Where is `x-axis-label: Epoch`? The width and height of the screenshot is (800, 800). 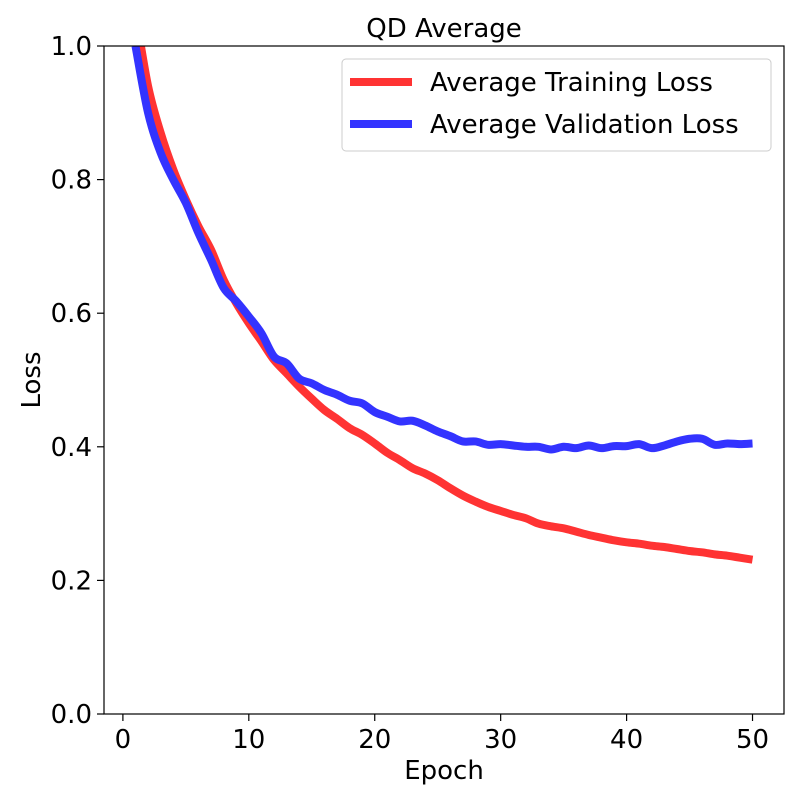
x-axis-label: Epoch is located at coordinates (444, 771).